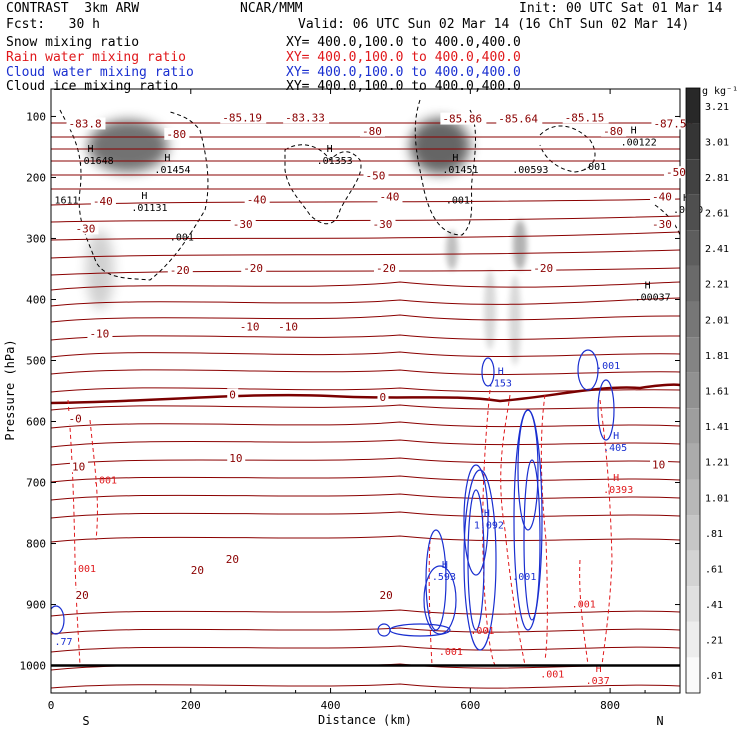 The height and width of the screenshot is (740, 740). Describe the element at coordinates (530, 170) in the screenshot. I see `extremum-value: .00593` at that location.